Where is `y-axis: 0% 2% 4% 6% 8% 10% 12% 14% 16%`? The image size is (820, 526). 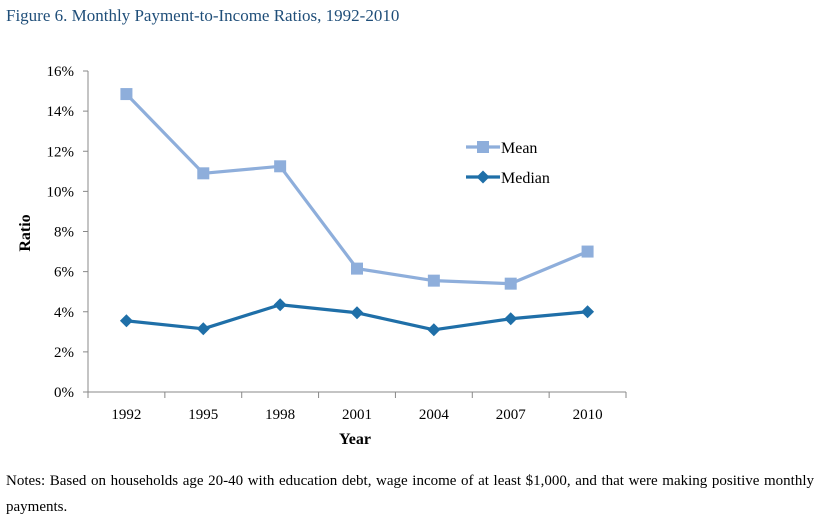 y-axis: 0% 2% 4% 6% 8% 10% 12% 14% 16% is located at coordinates (68, 232).